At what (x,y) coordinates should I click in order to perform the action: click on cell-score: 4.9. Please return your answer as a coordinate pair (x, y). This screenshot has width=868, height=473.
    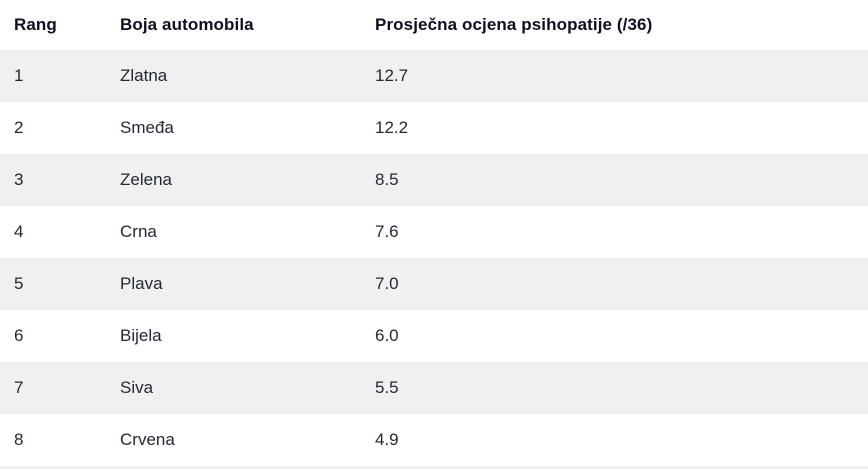
    Looking at the image, I should click on (614, 440).